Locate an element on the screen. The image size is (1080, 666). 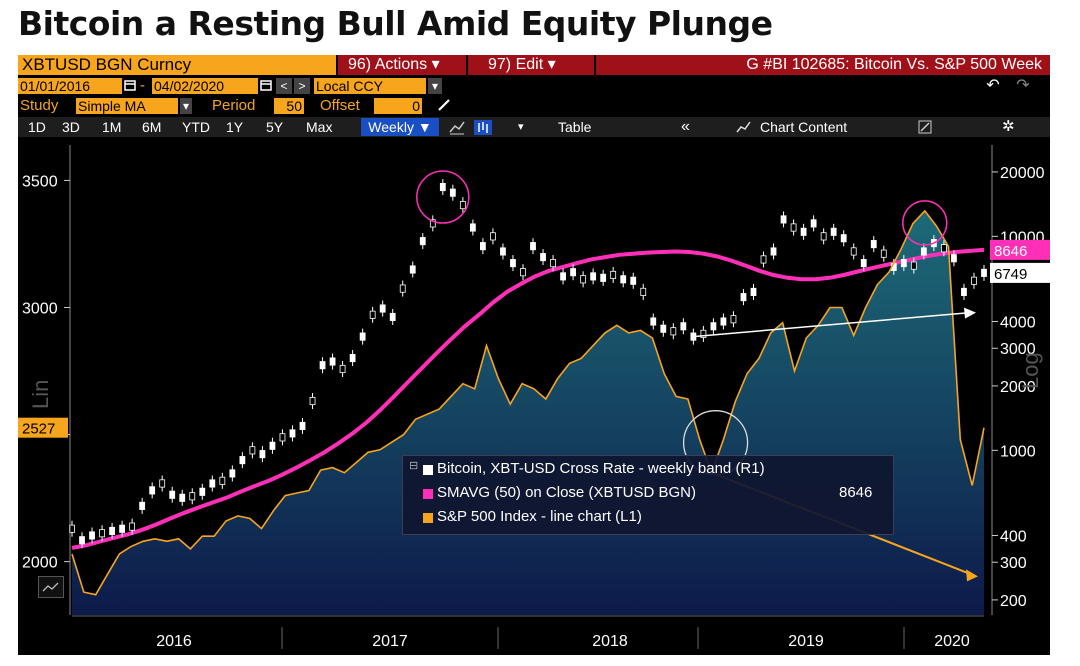
chart-content-icon is located at coordinates (744, 128).